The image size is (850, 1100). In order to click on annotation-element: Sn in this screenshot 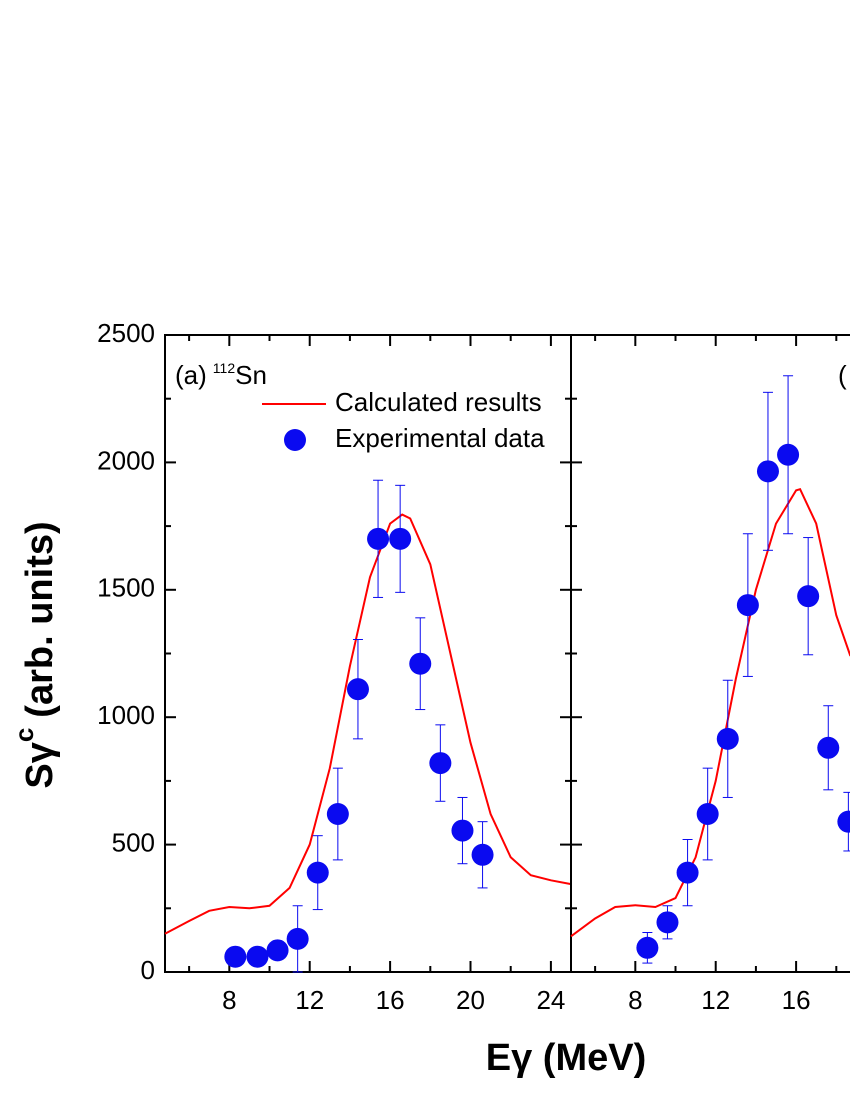, I will do `click(251, 375)`.